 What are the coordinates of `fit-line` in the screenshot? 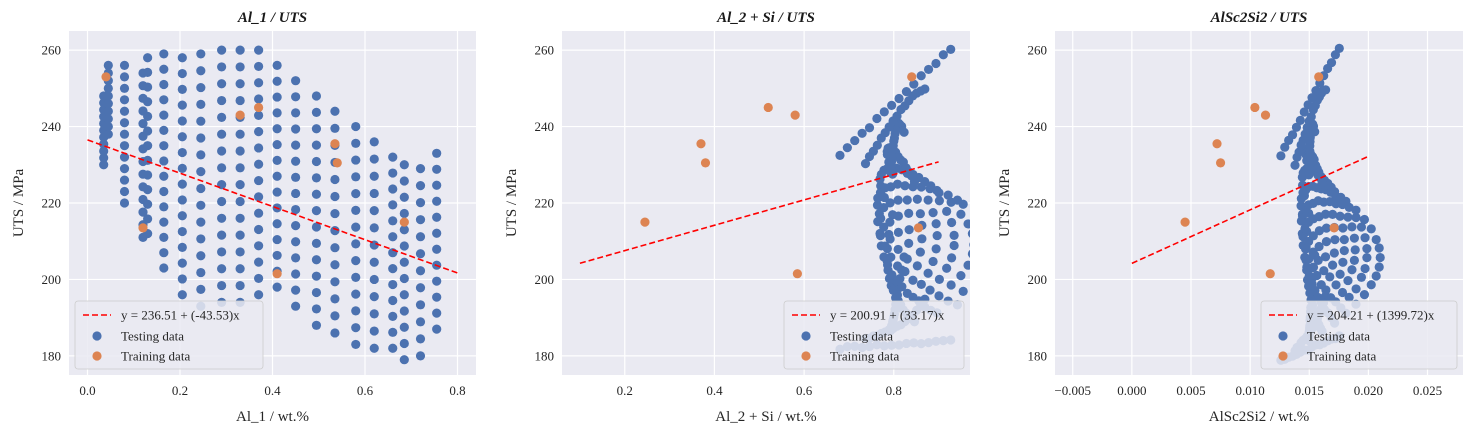 It's located at (272, 206).